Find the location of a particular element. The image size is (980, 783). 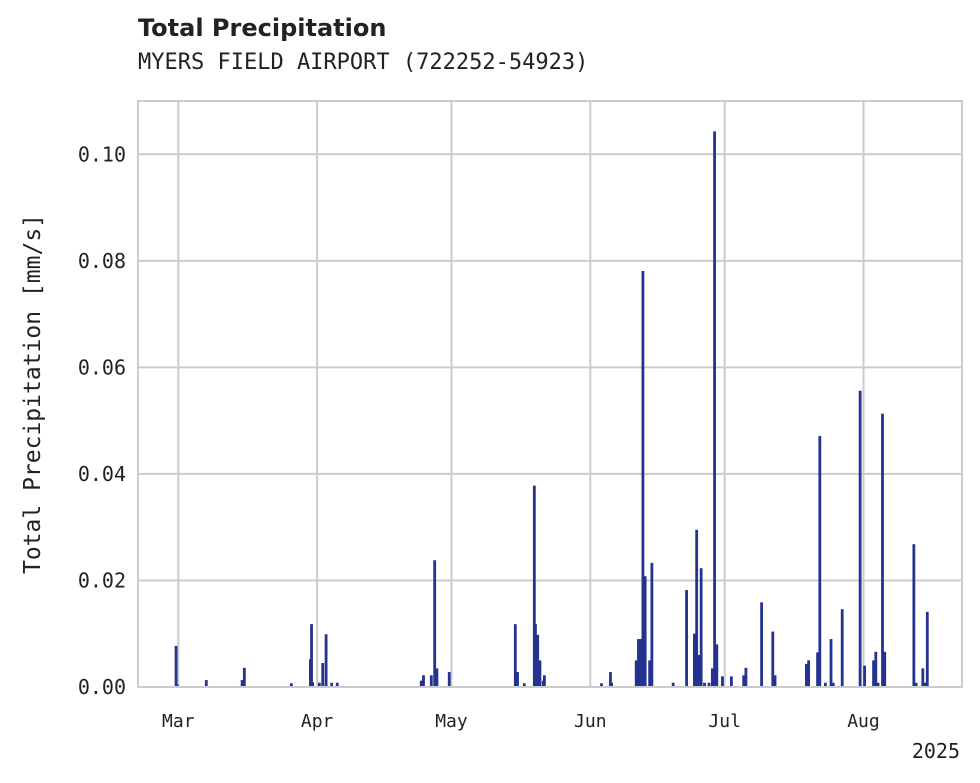

x-tick-labels: Mar Apr May Jun Jul Aug is located at coordinates (521, 721).